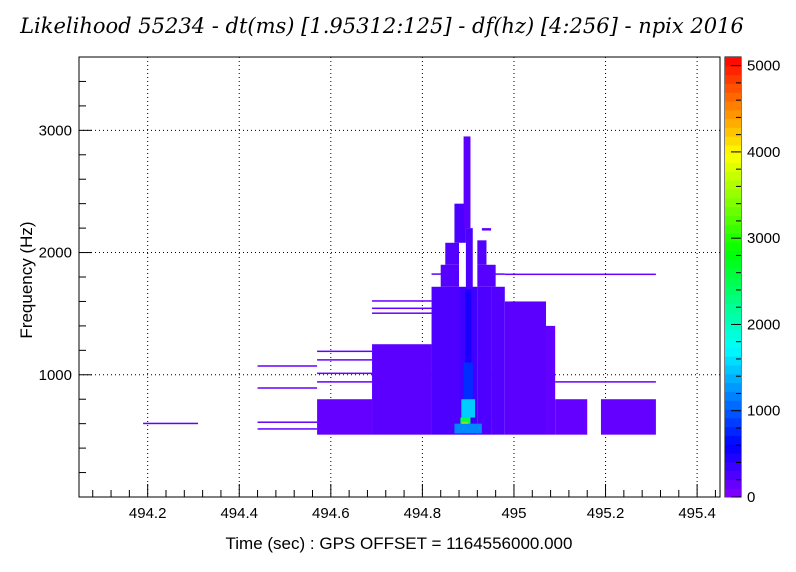  I want to click on colorbar-tick-label: 4000, so click(763, 152).